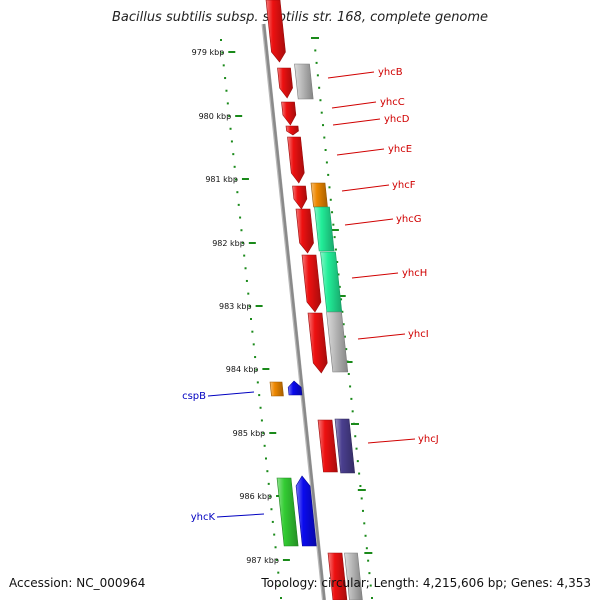  What do you see at coordinates (228, 243) in the screenshot?
I see `kbp-tick-label: 982 kbp` at bounding box center [228, 243].